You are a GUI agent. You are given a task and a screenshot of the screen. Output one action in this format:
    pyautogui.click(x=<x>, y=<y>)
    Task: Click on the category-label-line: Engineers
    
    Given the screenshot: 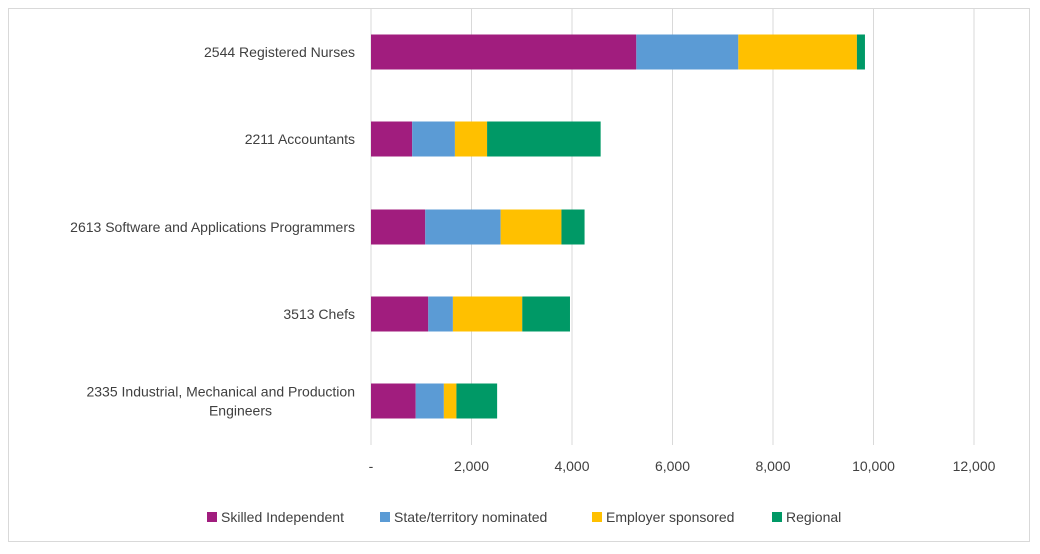 What is the action you would take?
    pyautogui.click(x=240, y=411)
    